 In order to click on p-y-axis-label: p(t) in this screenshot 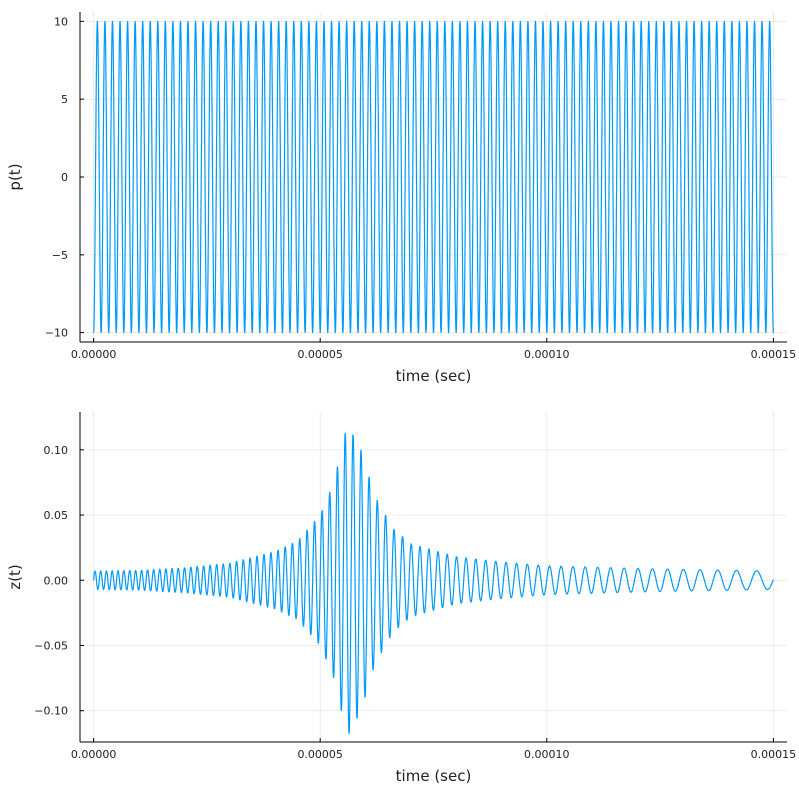, I will do `click(15, 176)`.